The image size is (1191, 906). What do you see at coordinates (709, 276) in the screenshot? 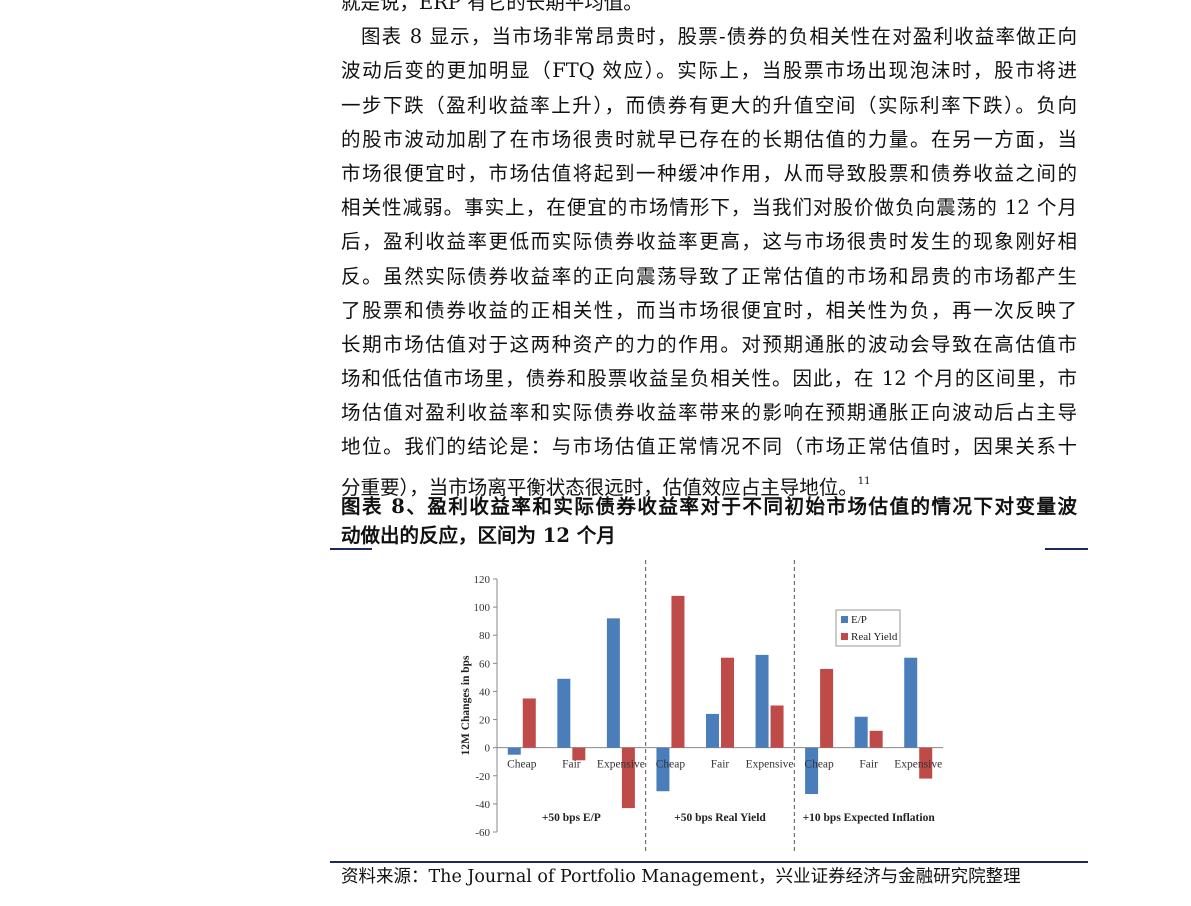
I see `paragraph-line: 反。虽然实际债券收益率的正向震荡导致了正常估值的市场和昂贵的市场都产生` at bounding box center [709, 276].